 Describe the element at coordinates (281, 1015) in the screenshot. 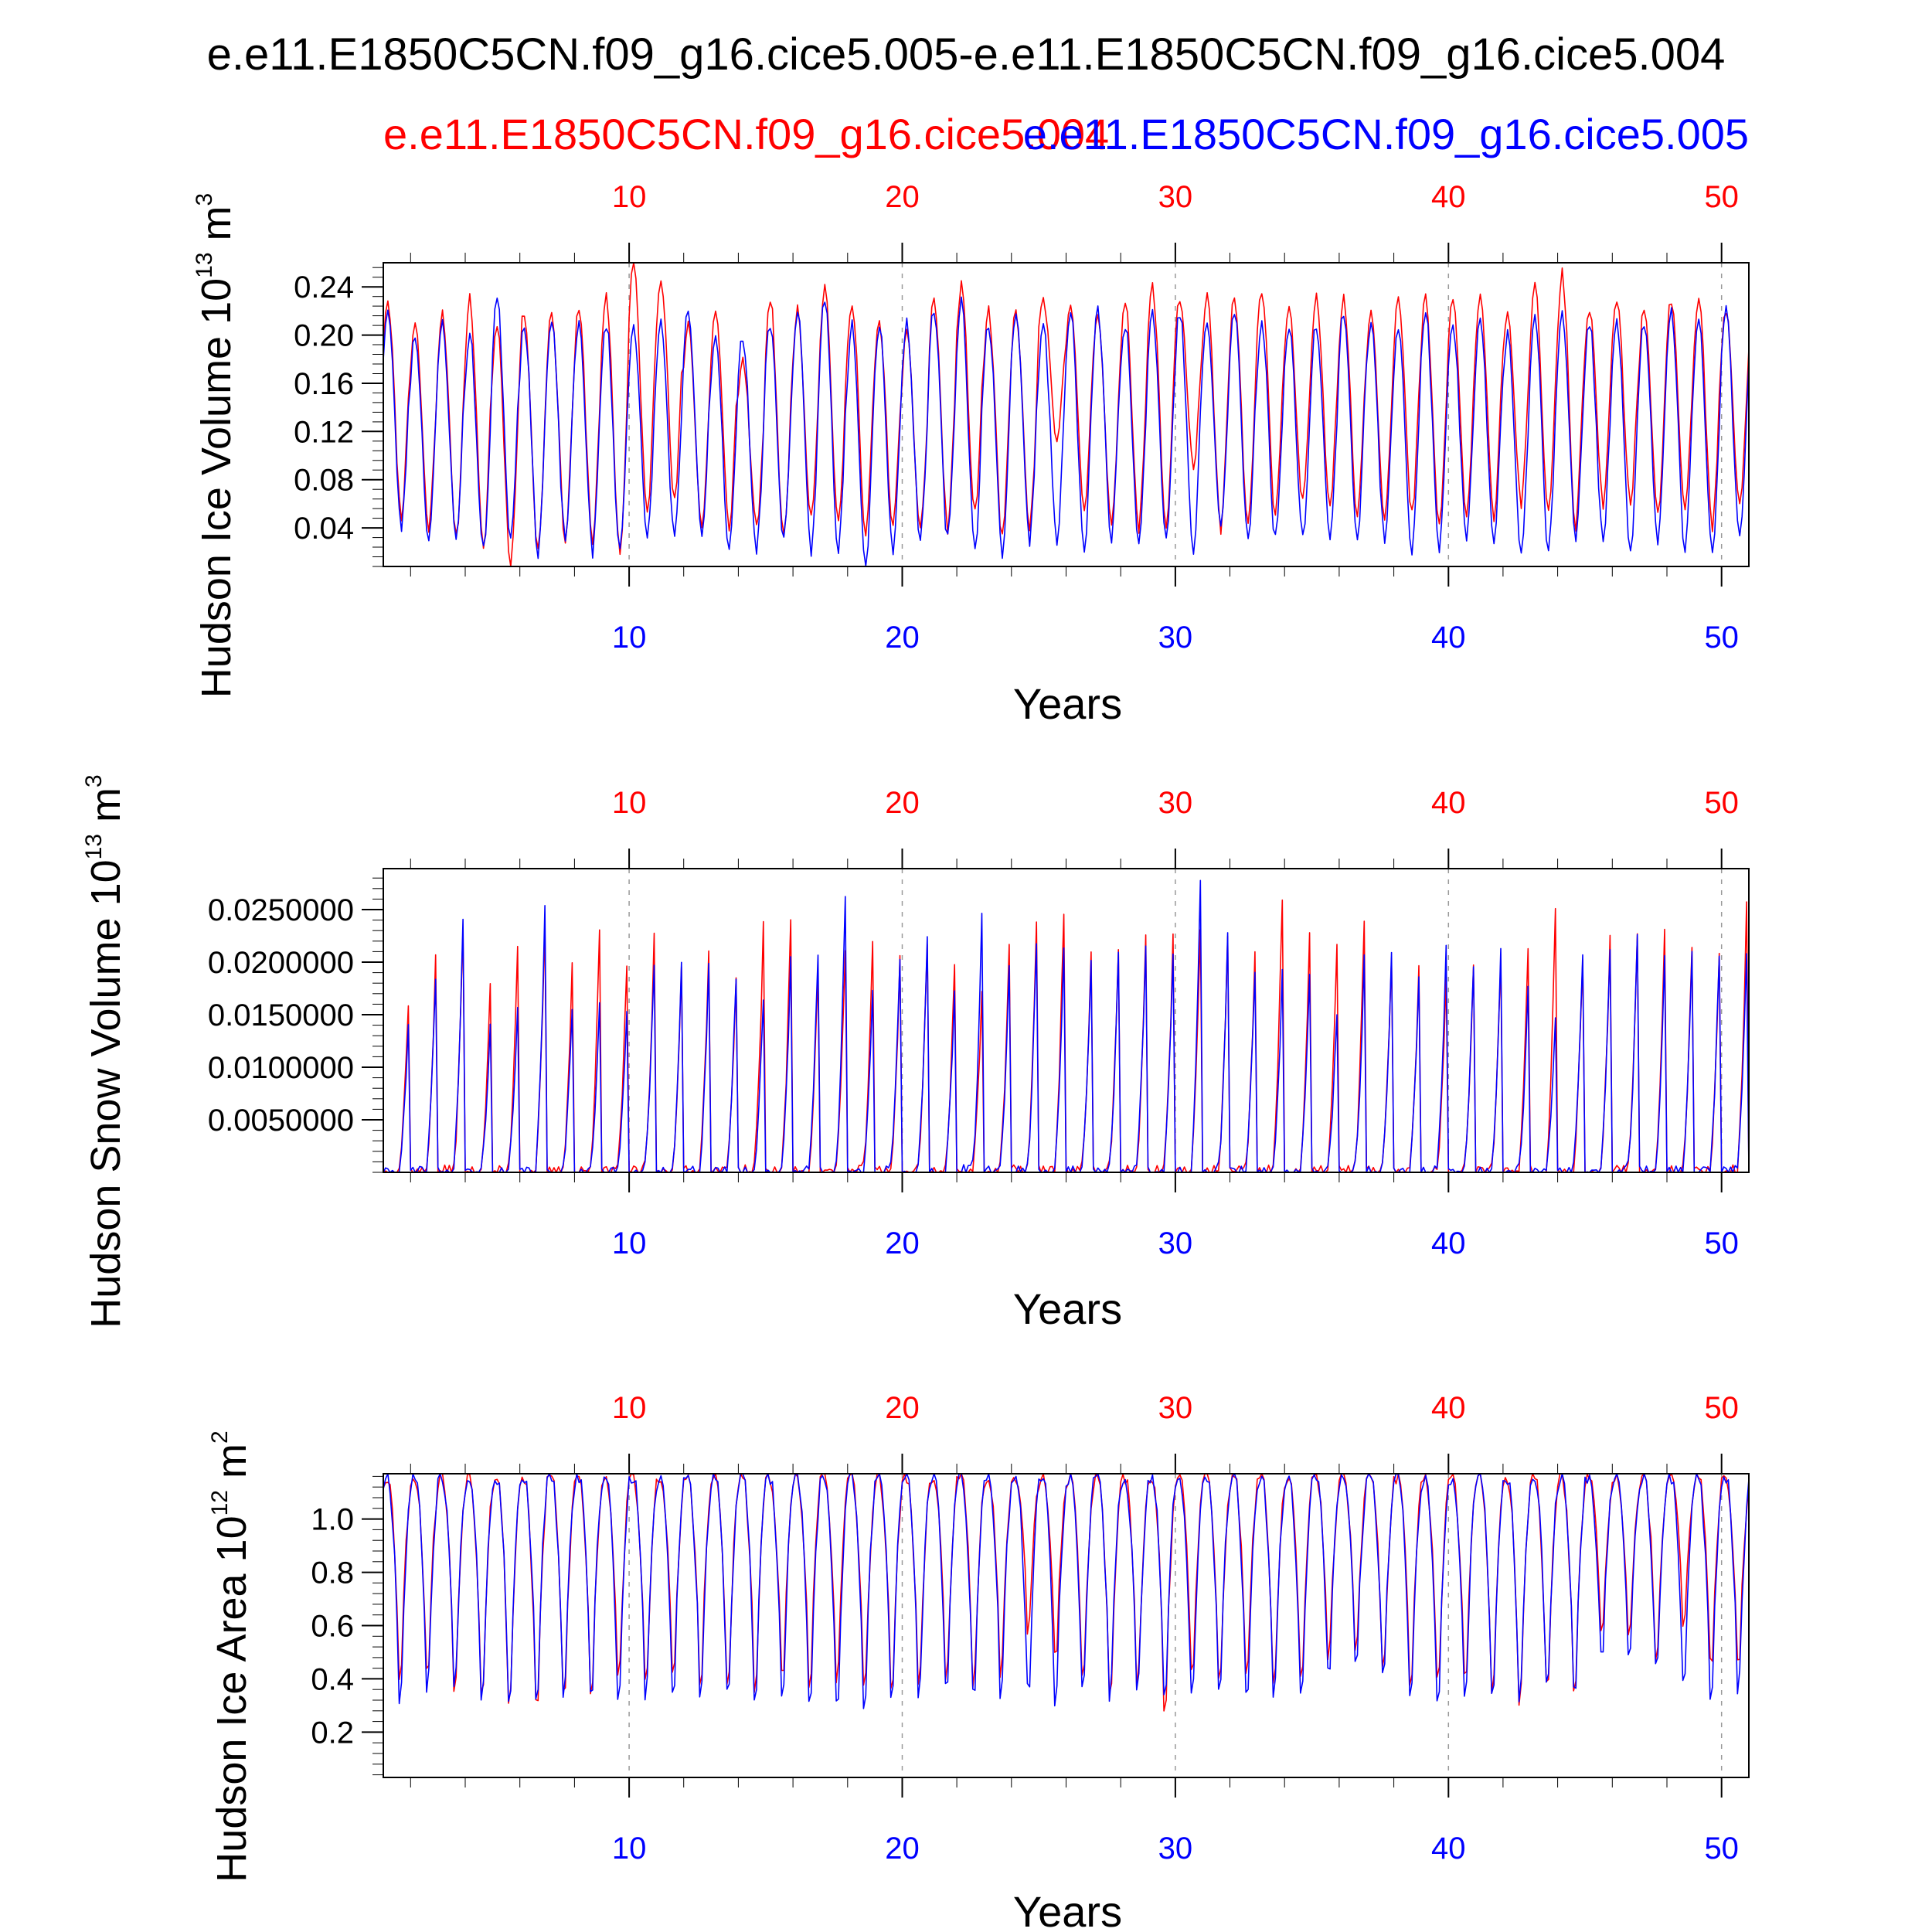

I see `y-tick-label: 0.0150000` at that location.